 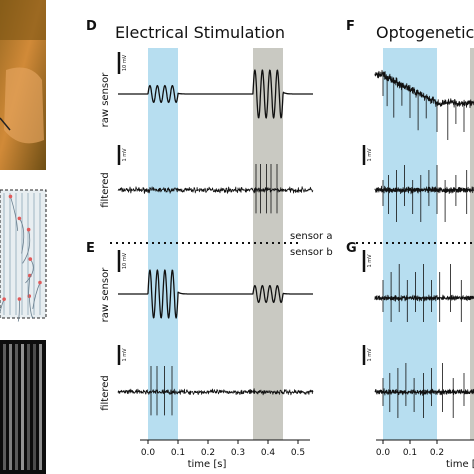 I want to click on scale-bar-filtered-d: 1 mV, so click(x=122, y=155).